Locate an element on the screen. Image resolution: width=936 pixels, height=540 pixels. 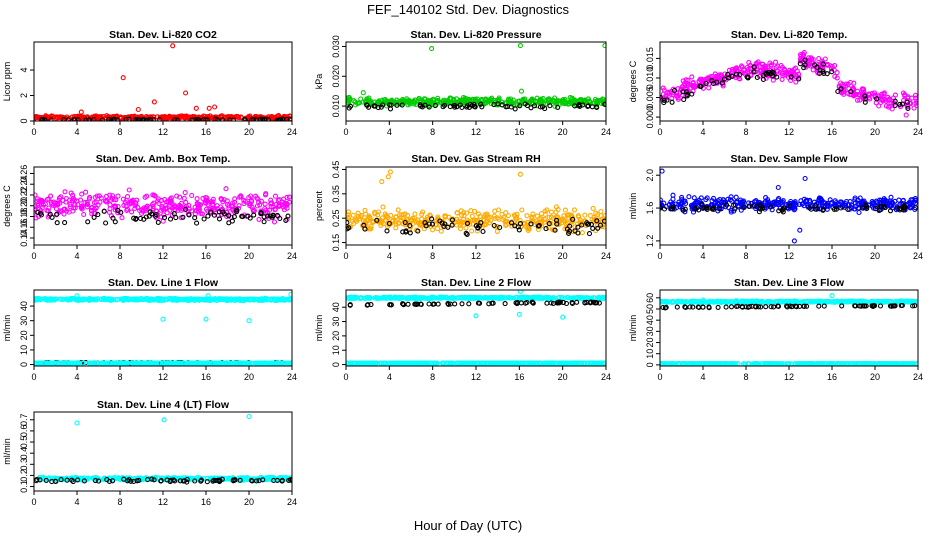
y-tick-label: 10 is located at coordinates (336, 350).